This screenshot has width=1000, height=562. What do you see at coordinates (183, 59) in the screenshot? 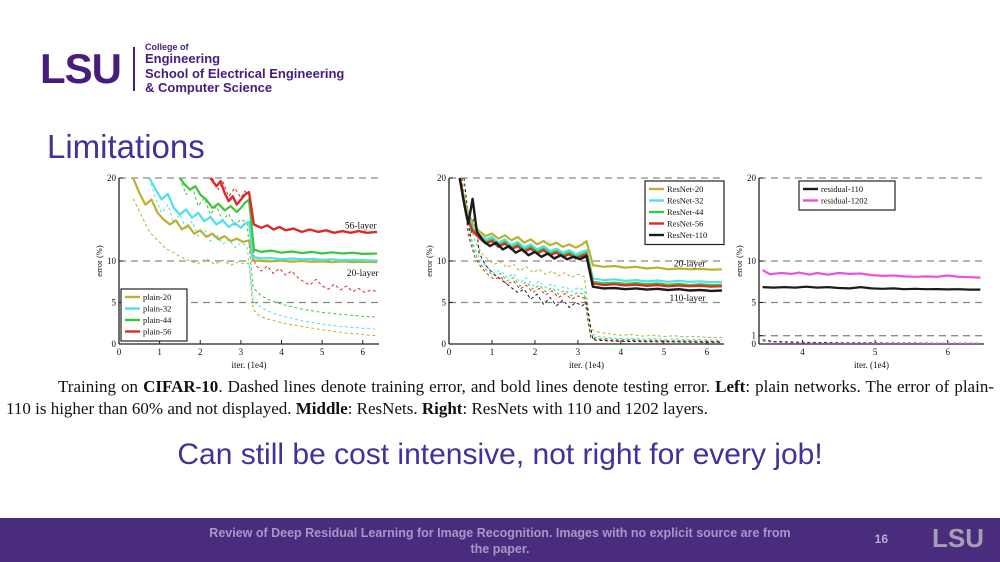
I see `engineering-label: Engineering` at bounding box center [183, 59].